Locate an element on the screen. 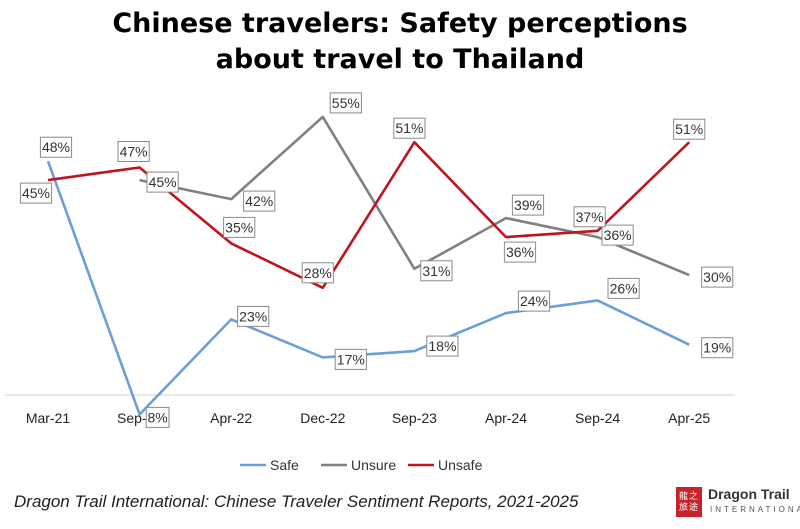  svg-text: 42% is located at coordinates (259, 201).